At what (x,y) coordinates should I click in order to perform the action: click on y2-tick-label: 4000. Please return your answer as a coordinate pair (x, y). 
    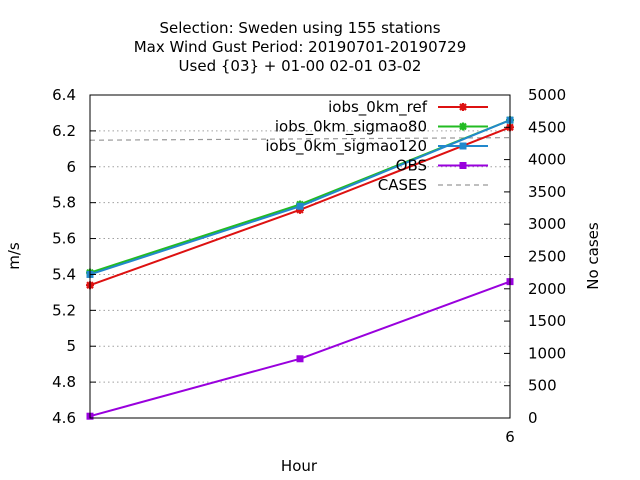
    Looking at the image, I should click on (547, 160).